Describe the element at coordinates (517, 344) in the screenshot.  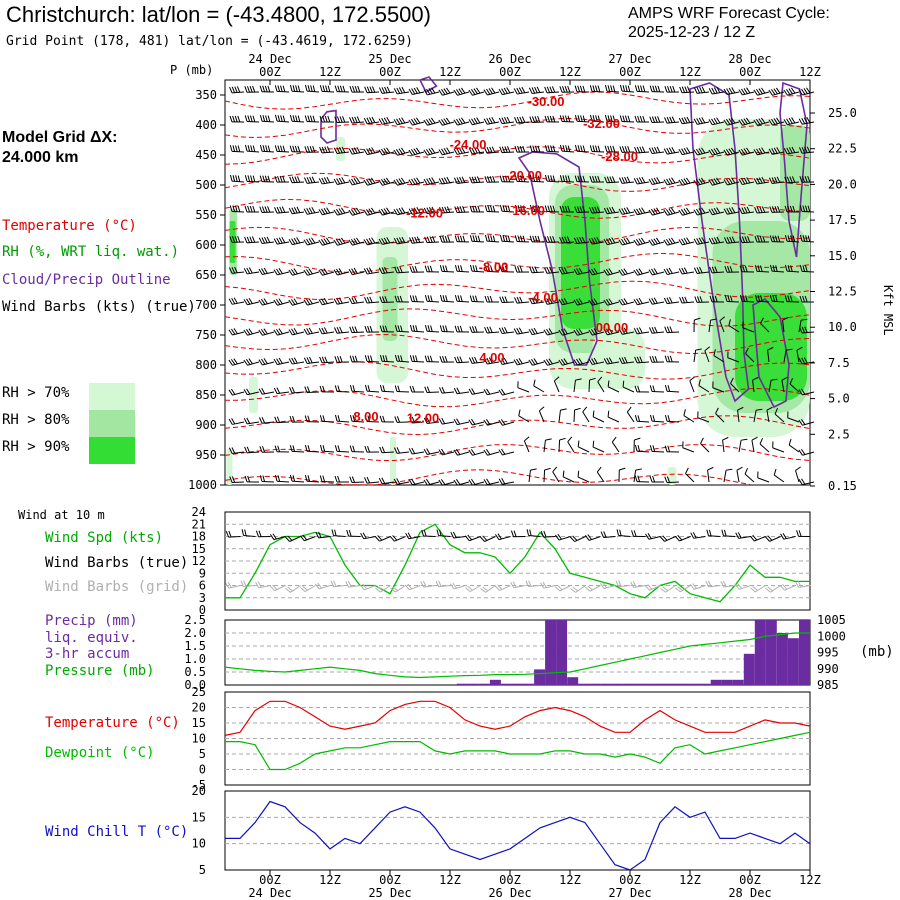
I see `isotherm-line` at that location.